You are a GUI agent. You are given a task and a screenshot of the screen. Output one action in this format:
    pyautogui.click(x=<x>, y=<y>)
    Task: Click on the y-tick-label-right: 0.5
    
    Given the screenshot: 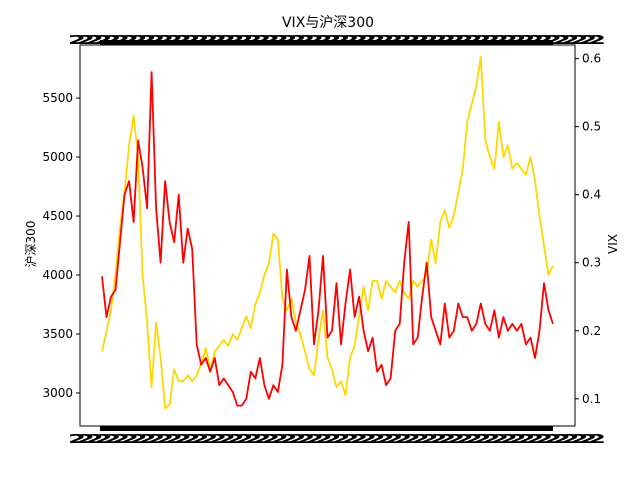 What is the action you would take?
    pyautogui.click(x=591, y=127)
    